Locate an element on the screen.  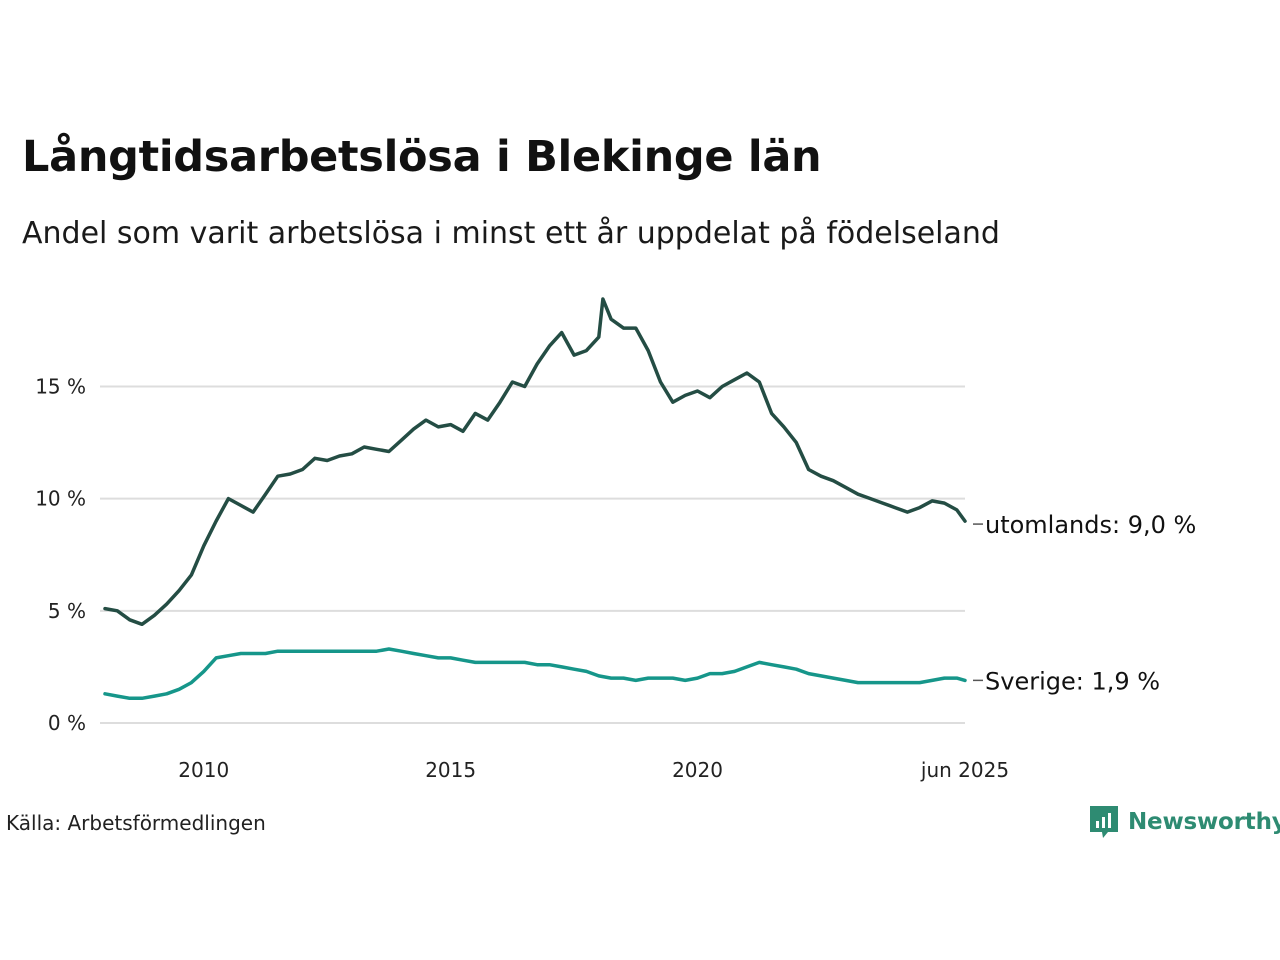
x-tick-label: 2010 is located at coordinates (203, 770).